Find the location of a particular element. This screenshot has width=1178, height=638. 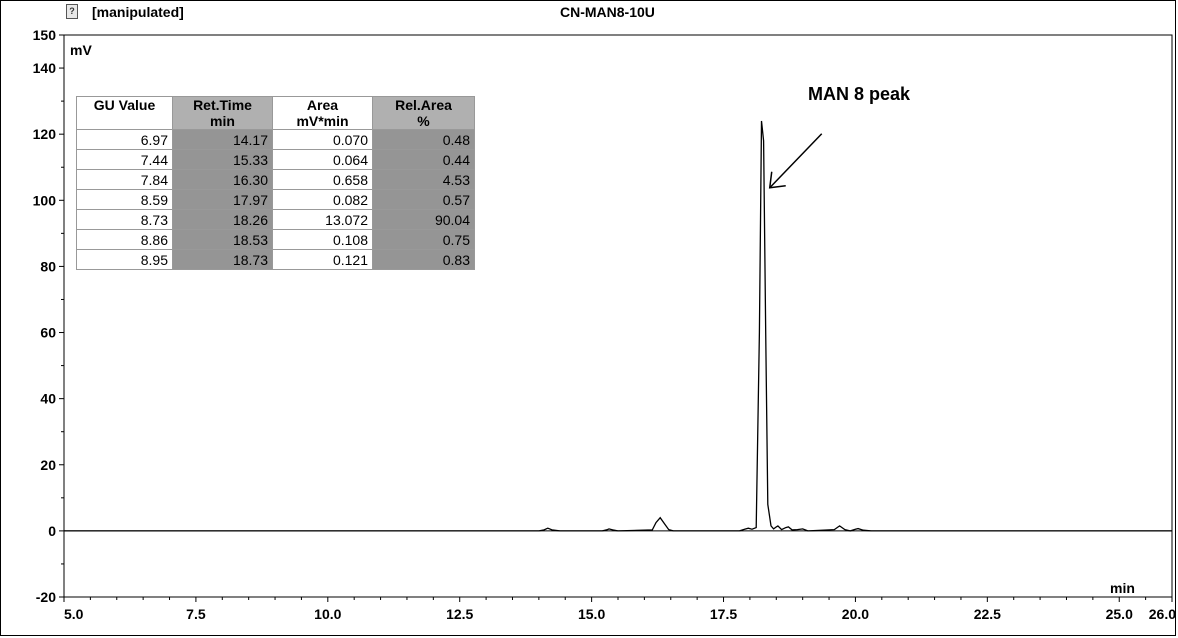

table-cell: 0.83 is located at coordinates (423, 259).